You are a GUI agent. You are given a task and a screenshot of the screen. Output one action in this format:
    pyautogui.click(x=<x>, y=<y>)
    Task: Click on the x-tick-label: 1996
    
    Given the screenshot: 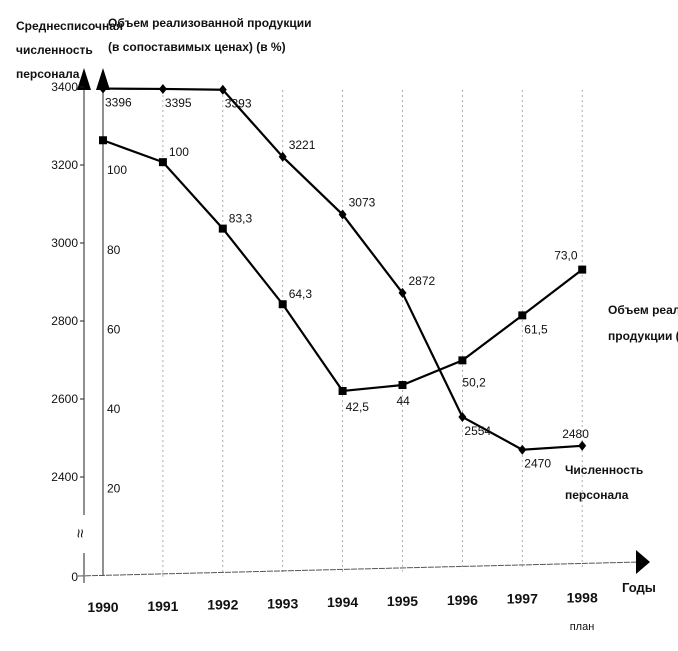 What is the action you would take?
    pyautogui.click(x=462, y=600)
    